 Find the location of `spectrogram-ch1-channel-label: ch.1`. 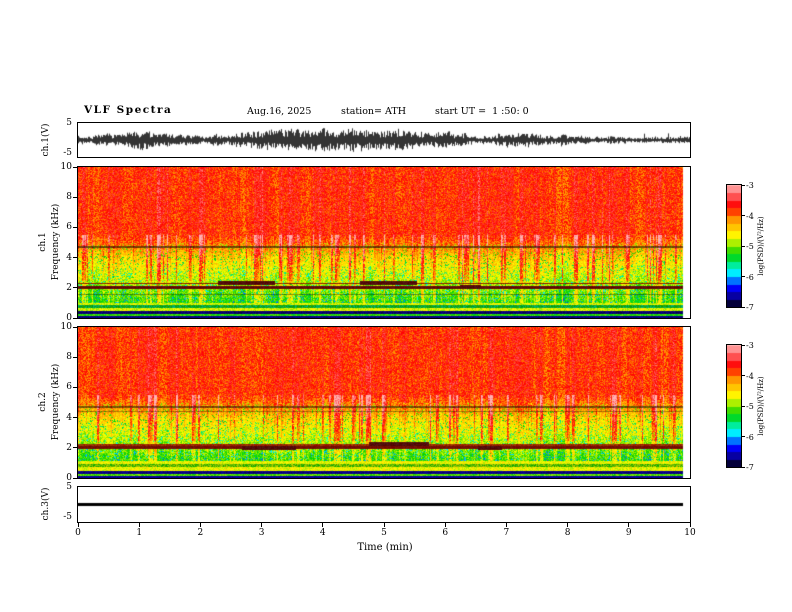

spectrogram-ch1-channel-label: ch.1 is located at coordinates (43, 242).